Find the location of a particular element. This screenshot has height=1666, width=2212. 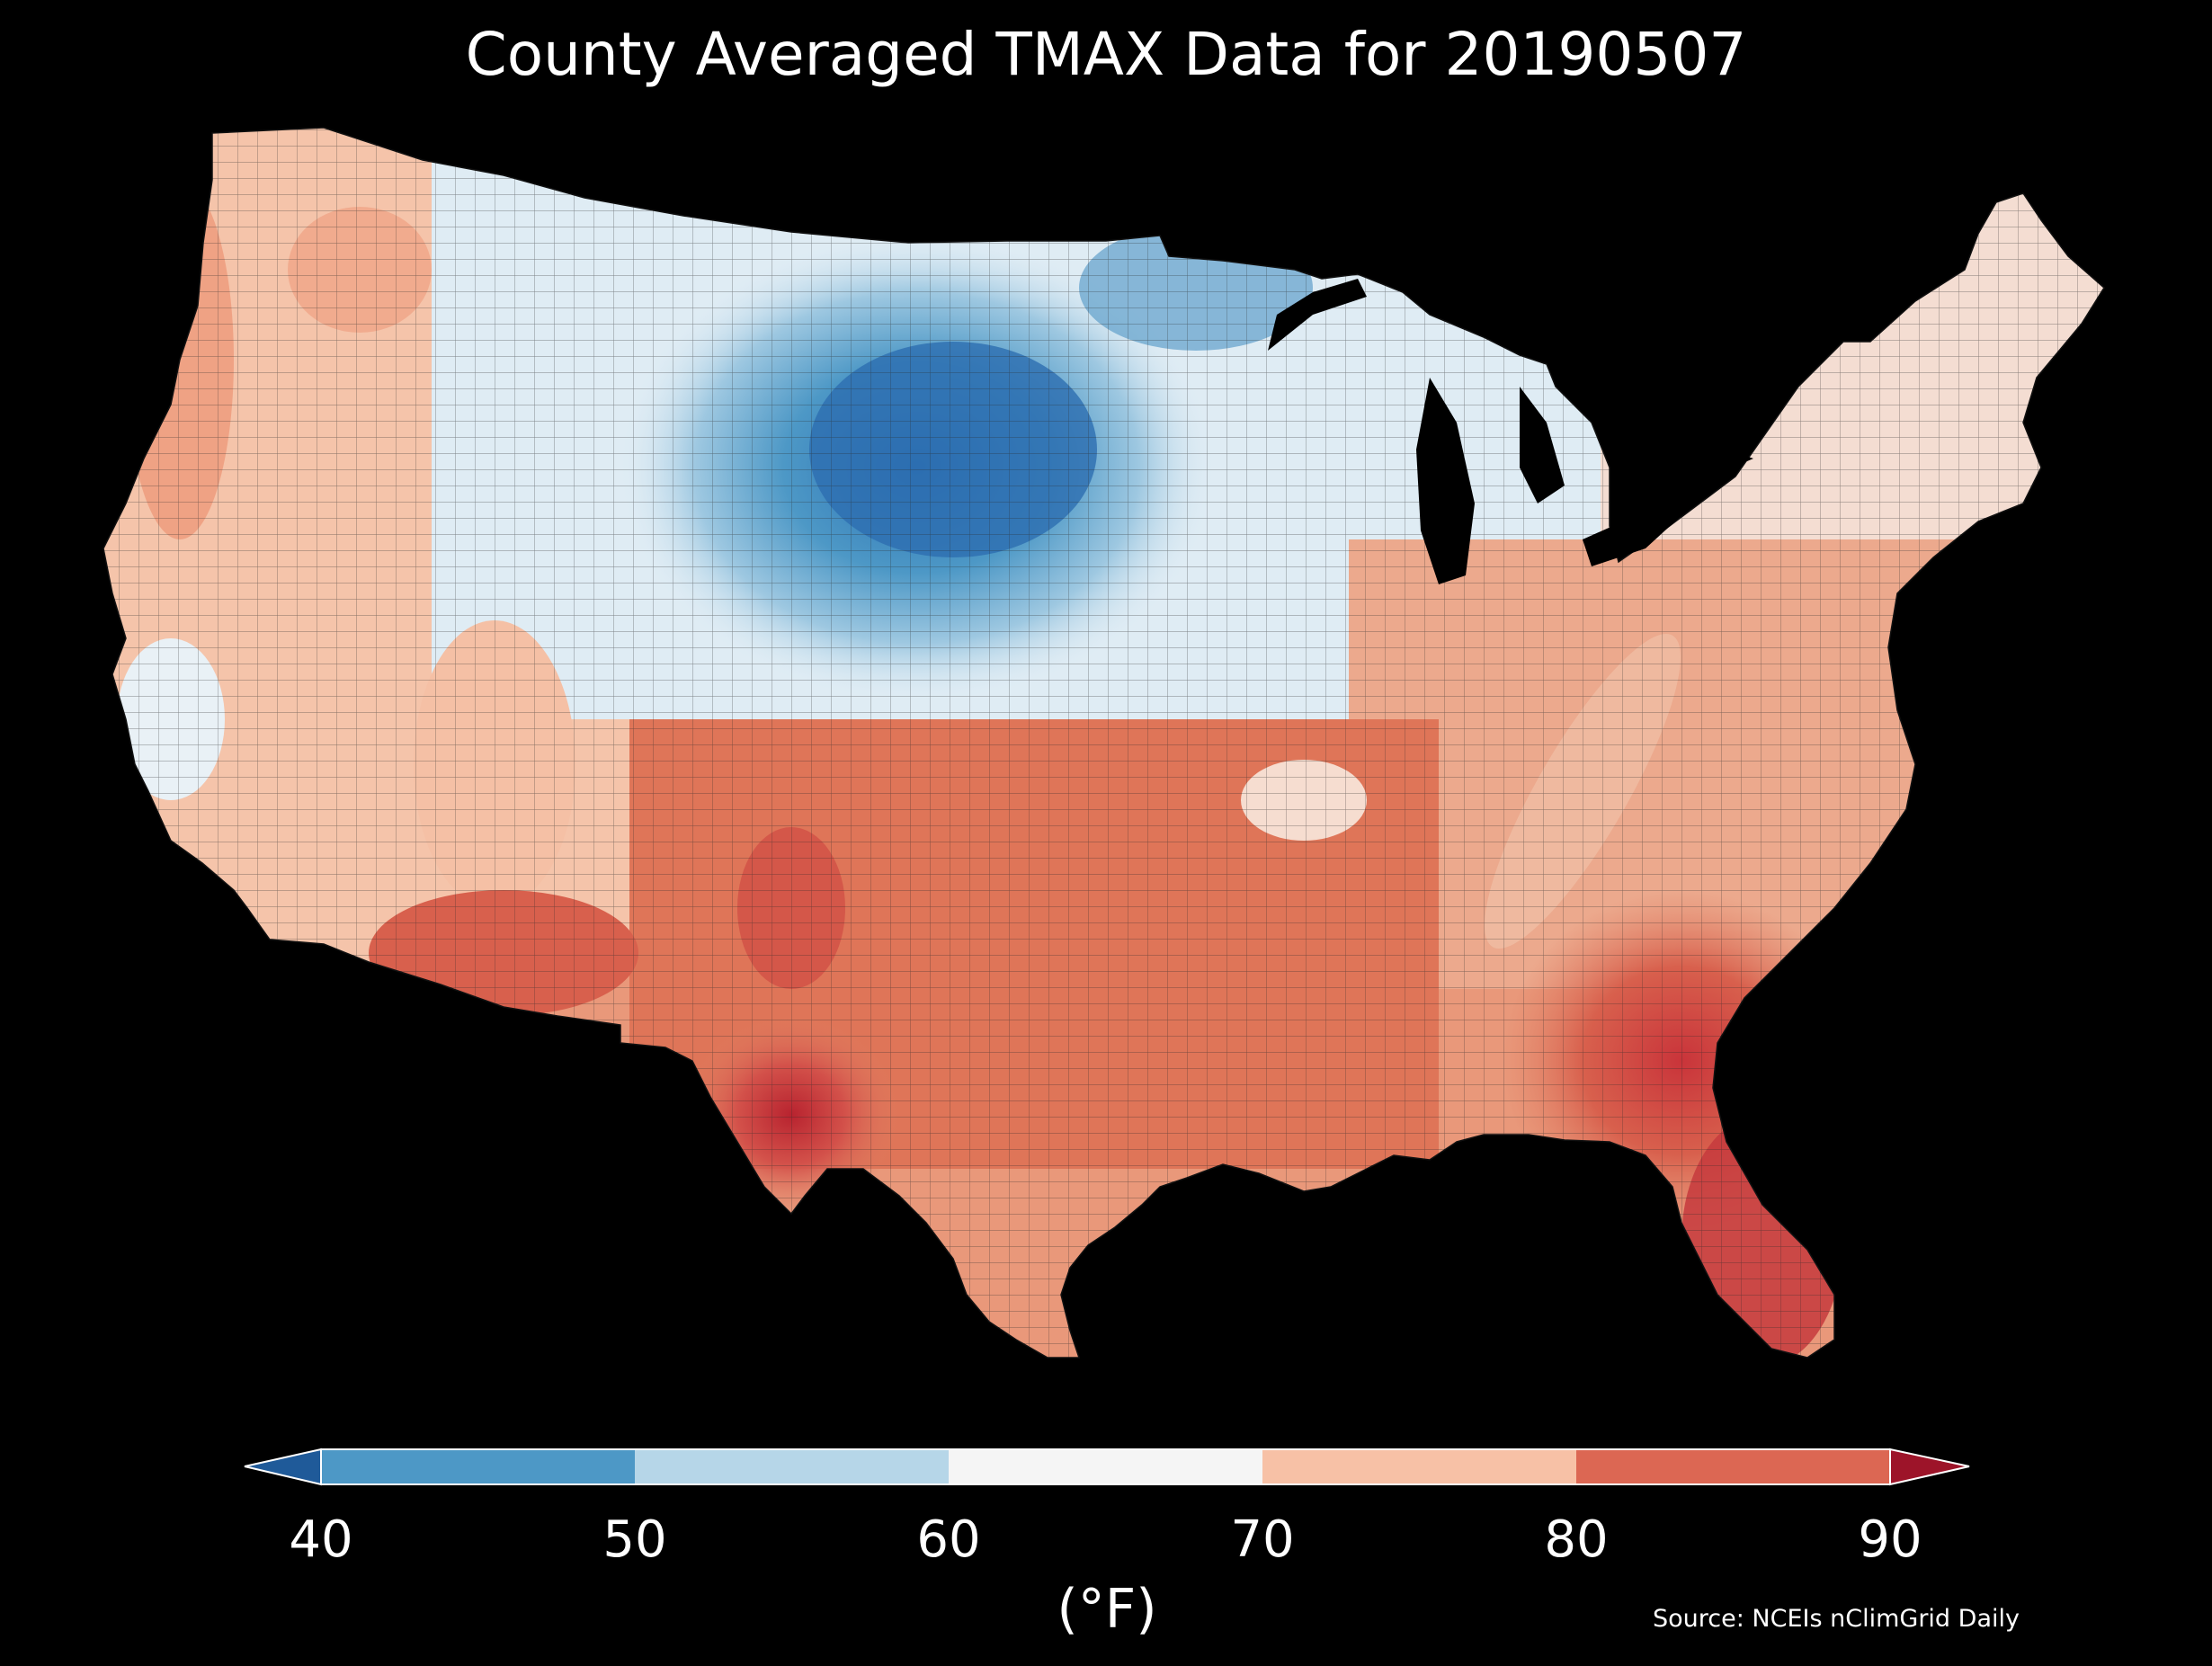

colorbar-tick-label: 90 is located at coordinates (1890, 1540).